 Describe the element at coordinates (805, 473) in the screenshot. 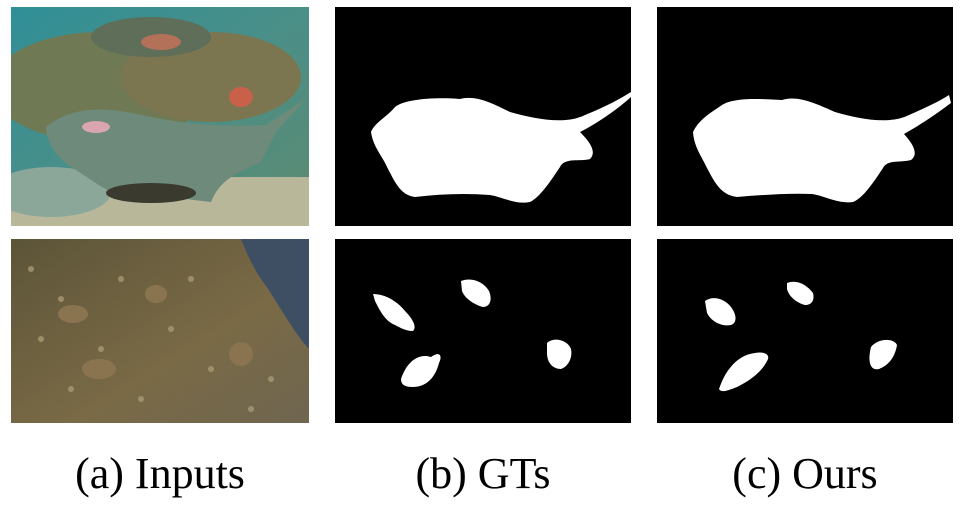

I see `caption-ours: (c) Ours` at that location.